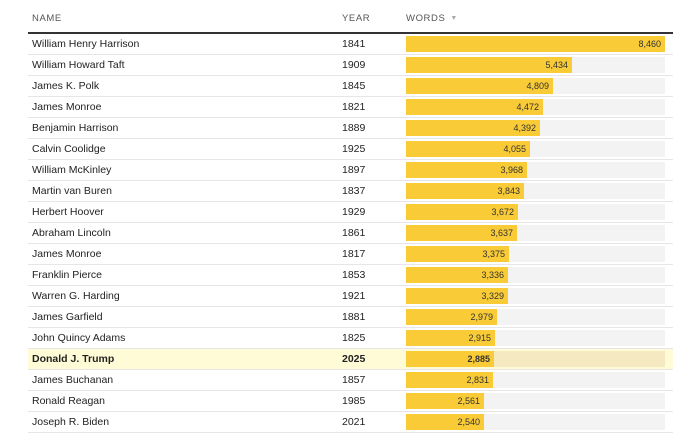  Describe the element at coordinates (71, 233) in the screenshot. I see `cell-name: Abraham Lincoln` at that location.